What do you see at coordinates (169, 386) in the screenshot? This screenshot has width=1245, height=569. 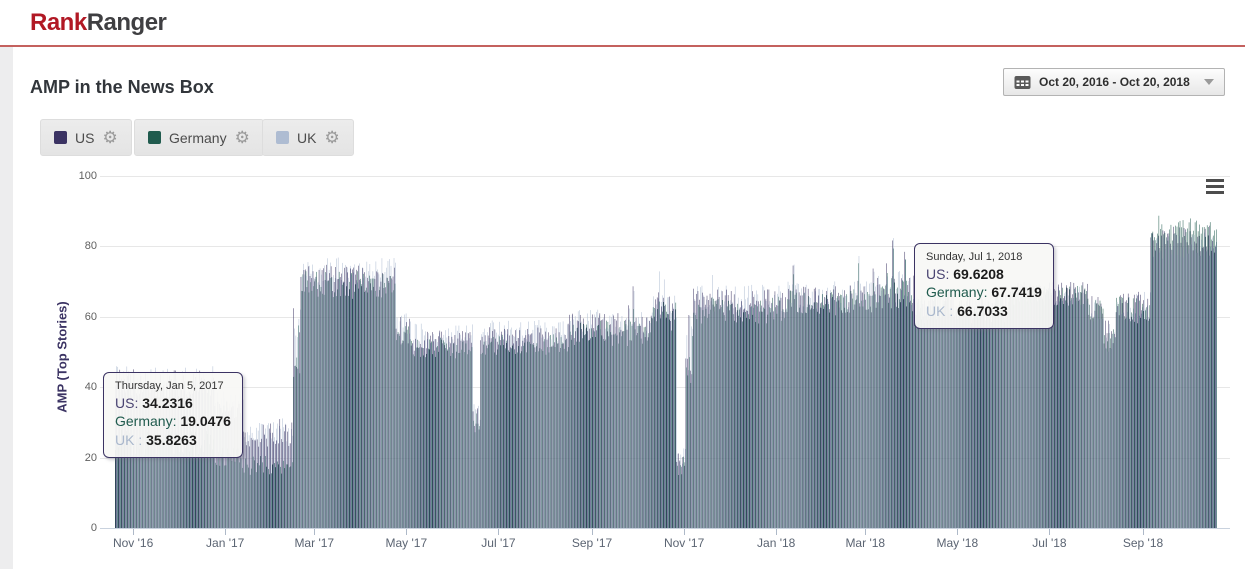 I see `tooltip-date: Thursday, Jan 5, 2017` at bounding box center [169, 386].